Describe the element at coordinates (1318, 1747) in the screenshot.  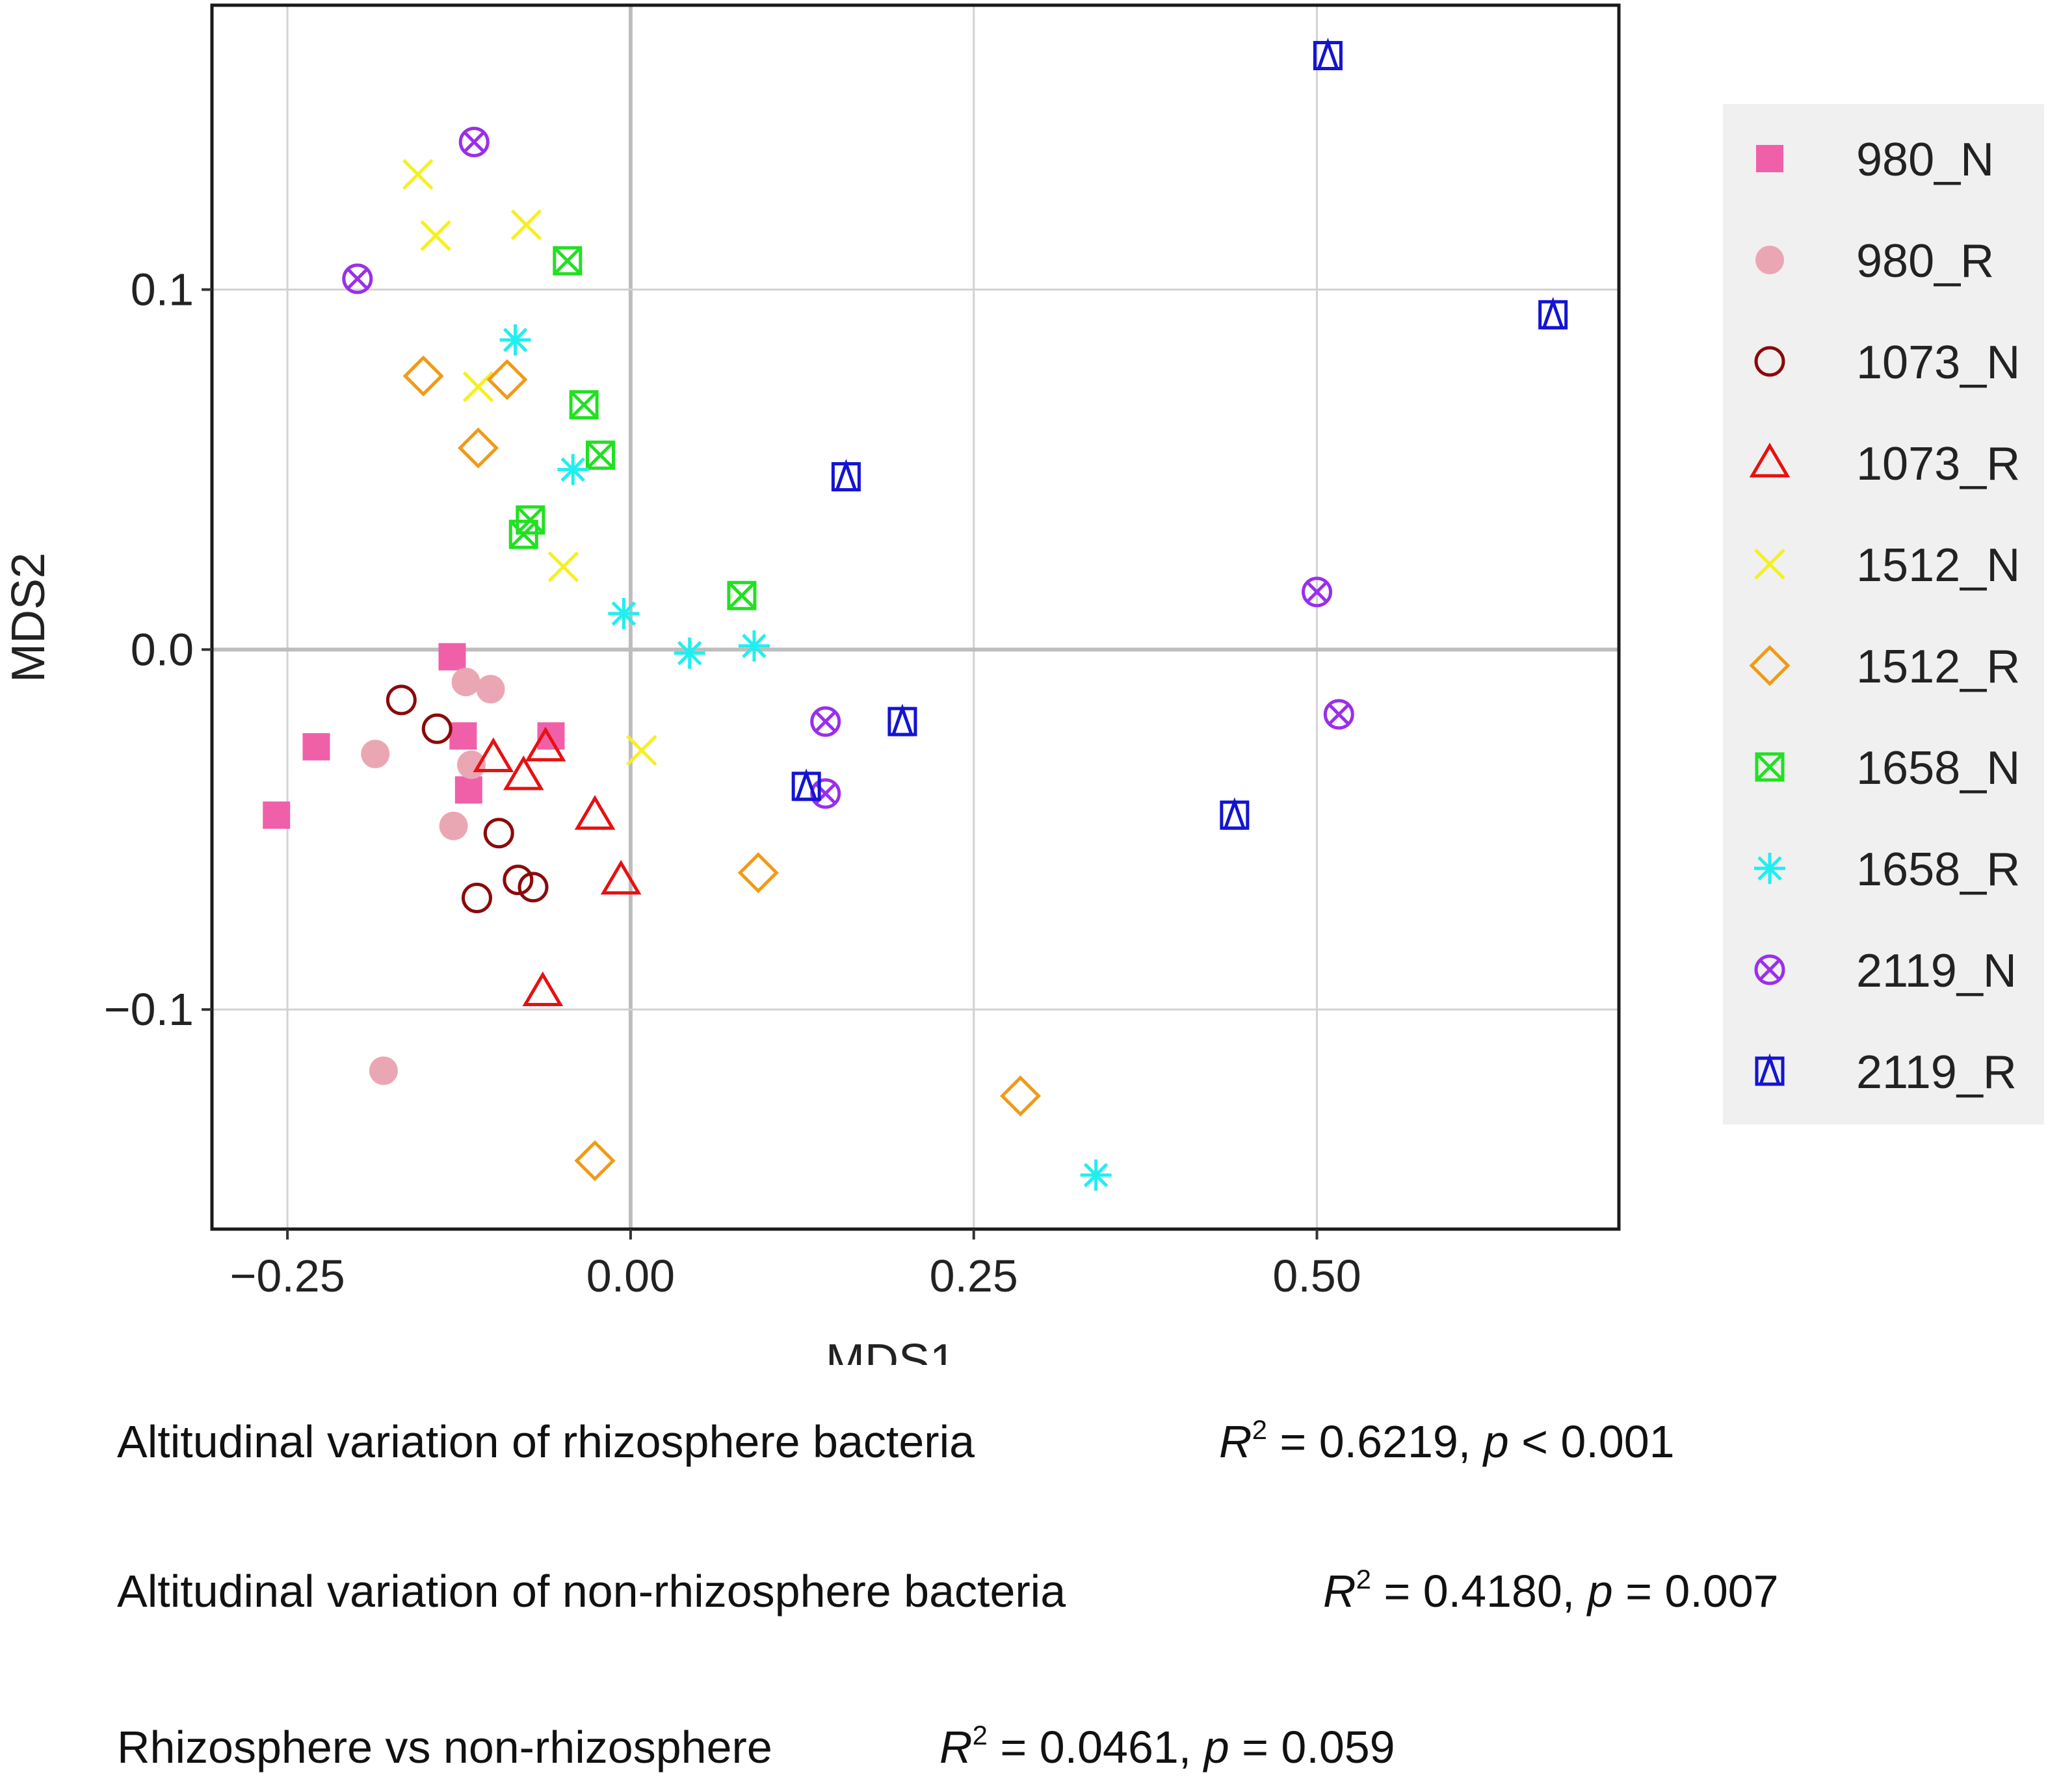
I see `p-value: = 0.059` at that location.